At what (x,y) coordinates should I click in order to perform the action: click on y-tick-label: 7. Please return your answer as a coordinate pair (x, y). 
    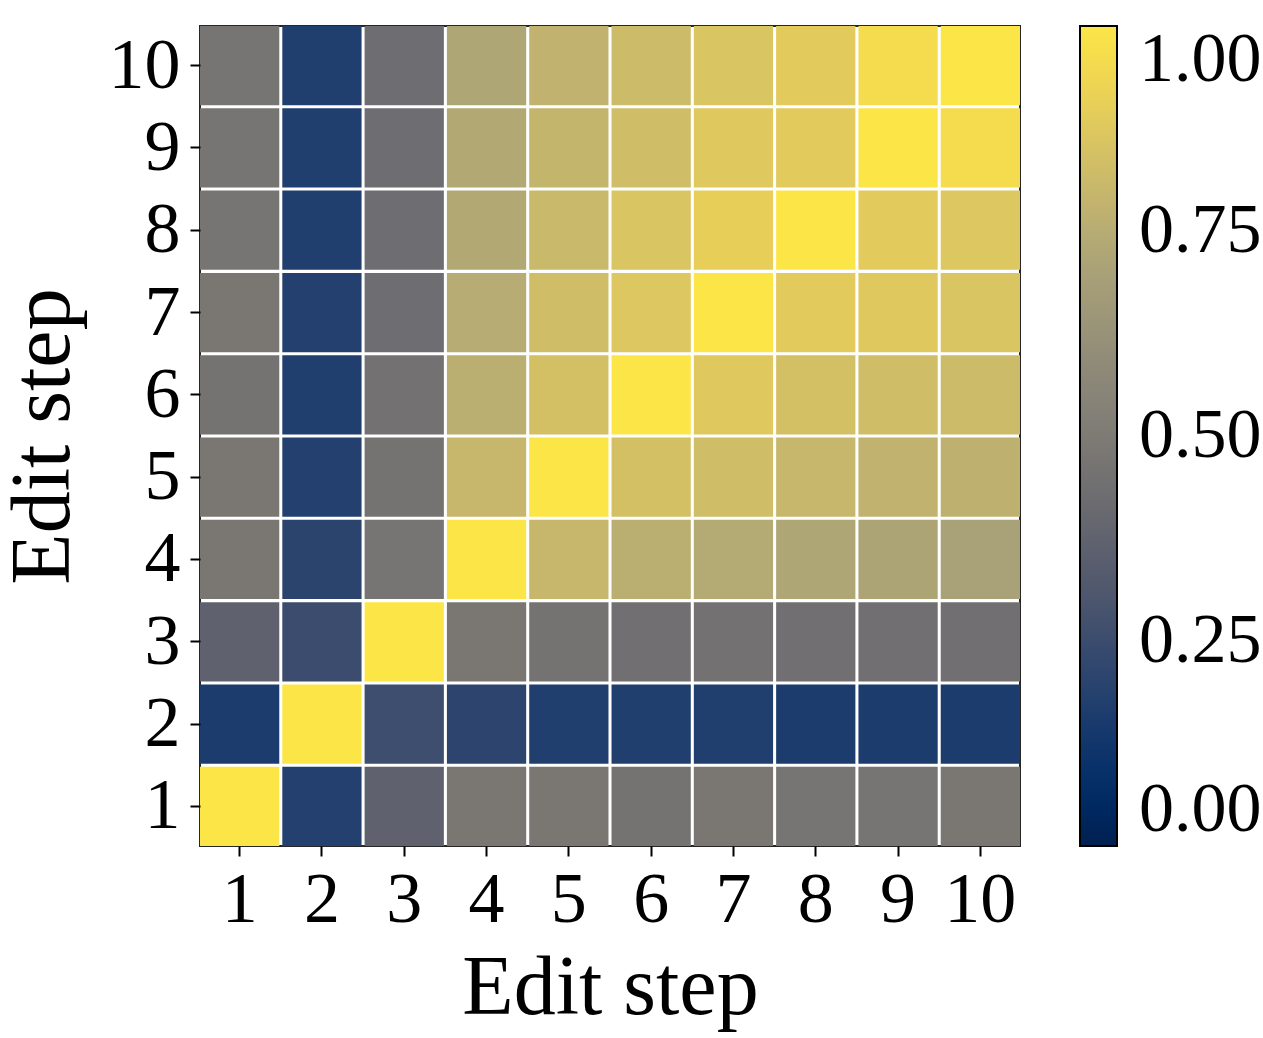
    Looking at the image, I should click on (162, 310).